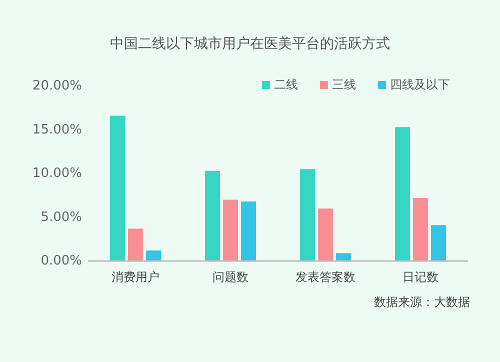 Image resolution: width=500 pixels, height=362 pixels. Describe the element at coordinates (57, 174) in the screenshot. I see `y-tick-label: 10.00%` at that location.